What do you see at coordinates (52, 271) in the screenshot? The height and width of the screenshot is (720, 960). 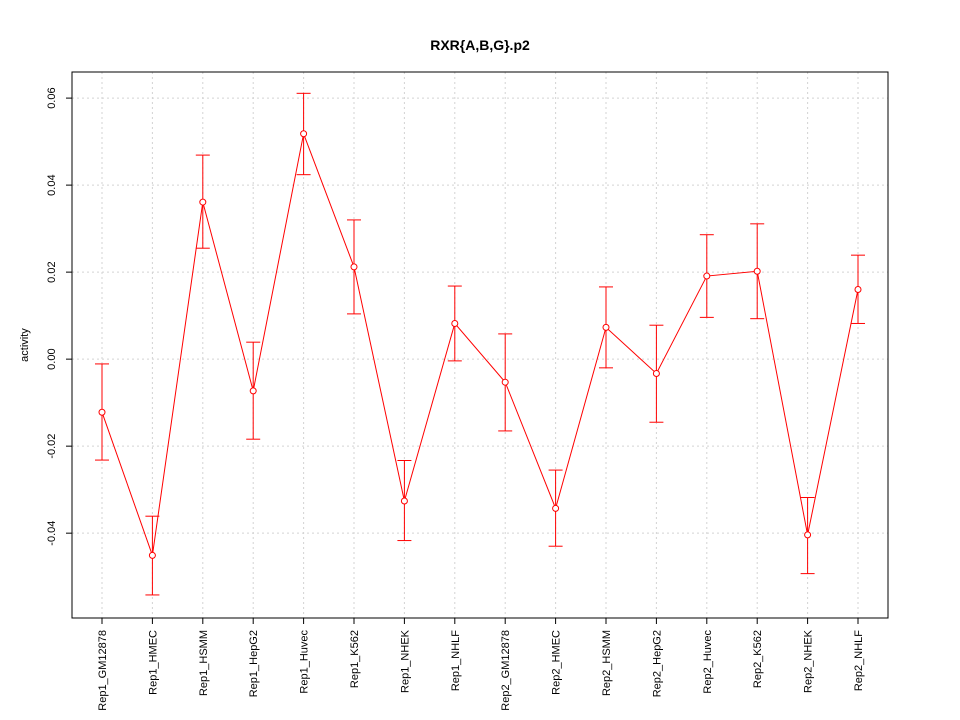 I see `y-tick-label: 0.02` at bounding box center [52, 271].